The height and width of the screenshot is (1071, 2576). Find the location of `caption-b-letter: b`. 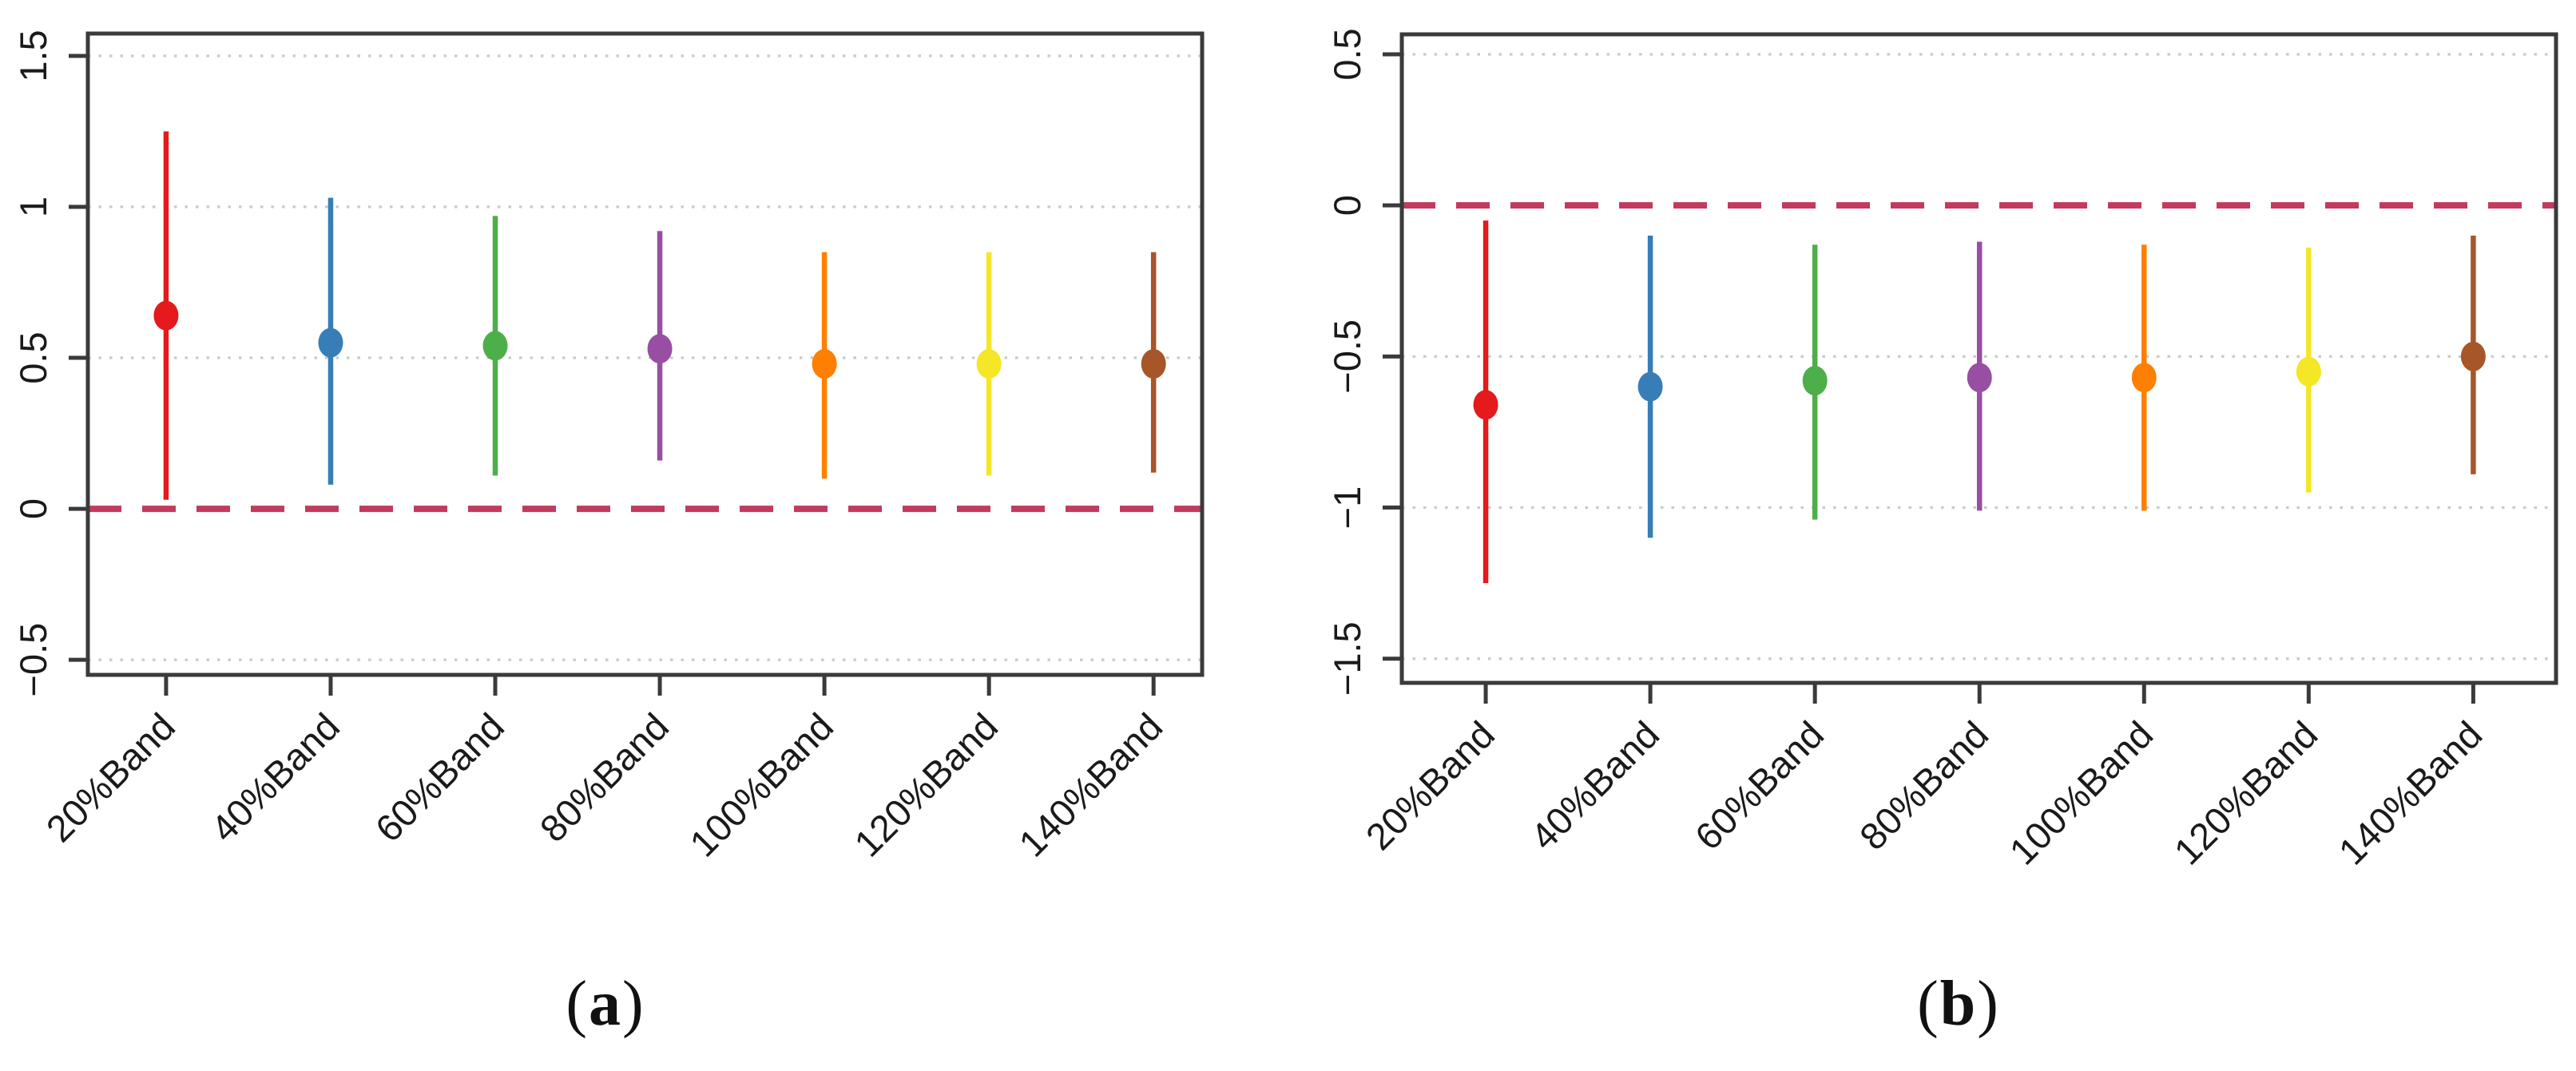

caption-b-letter: b is located at coordinates (1959, 1004).